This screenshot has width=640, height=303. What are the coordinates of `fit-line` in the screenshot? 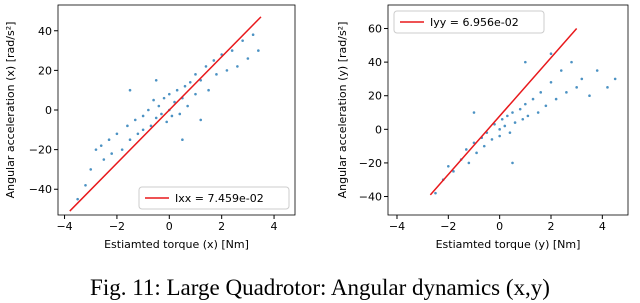 It's located at (503, 112).